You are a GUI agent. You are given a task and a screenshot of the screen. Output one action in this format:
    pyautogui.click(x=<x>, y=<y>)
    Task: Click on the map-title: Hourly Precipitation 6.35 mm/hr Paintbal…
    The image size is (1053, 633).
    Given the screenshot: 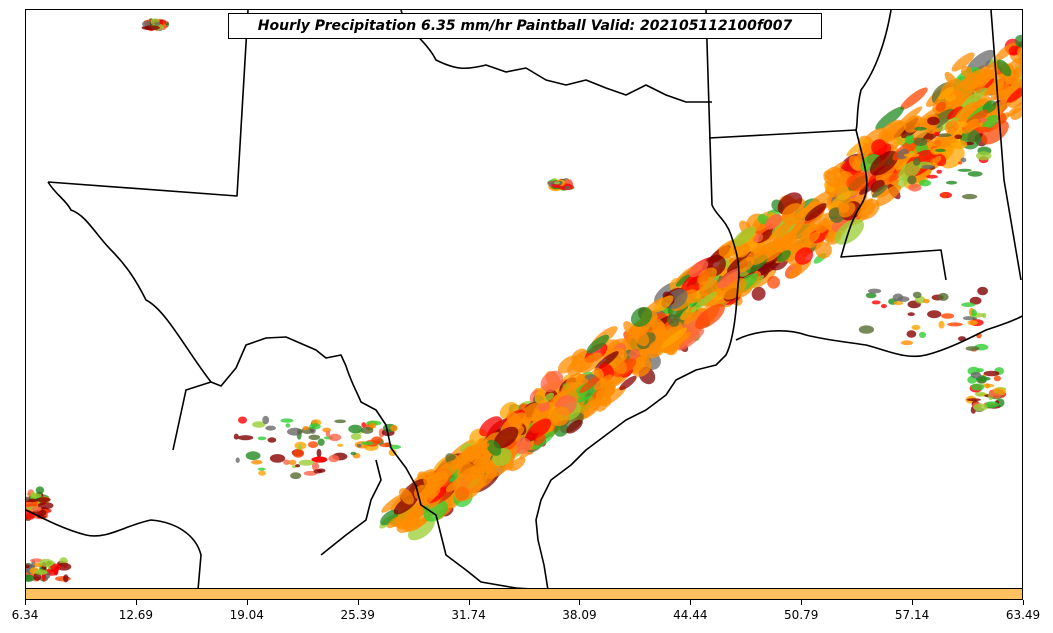 What is the action you would take?
    pyautogui.click(x=525, y=26)
    